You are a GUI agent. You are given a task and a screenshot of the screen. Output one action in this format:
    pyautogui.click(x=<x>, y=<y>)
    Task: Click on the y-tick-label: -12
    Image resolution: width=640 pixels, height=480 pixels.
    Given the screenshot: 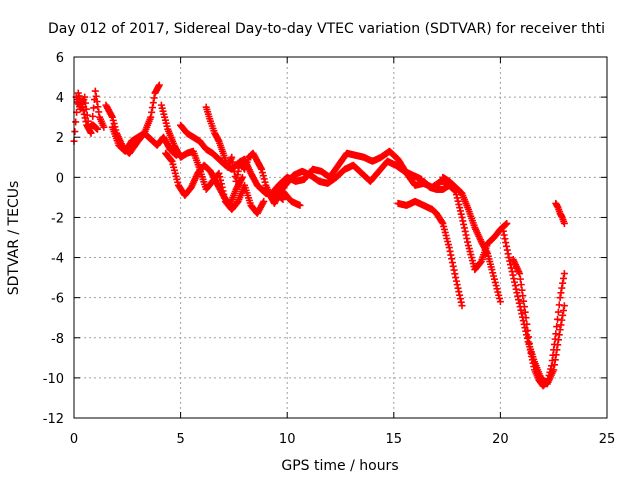 What is the action you would take?
    pyautogui.click(x=53, y=419)
    